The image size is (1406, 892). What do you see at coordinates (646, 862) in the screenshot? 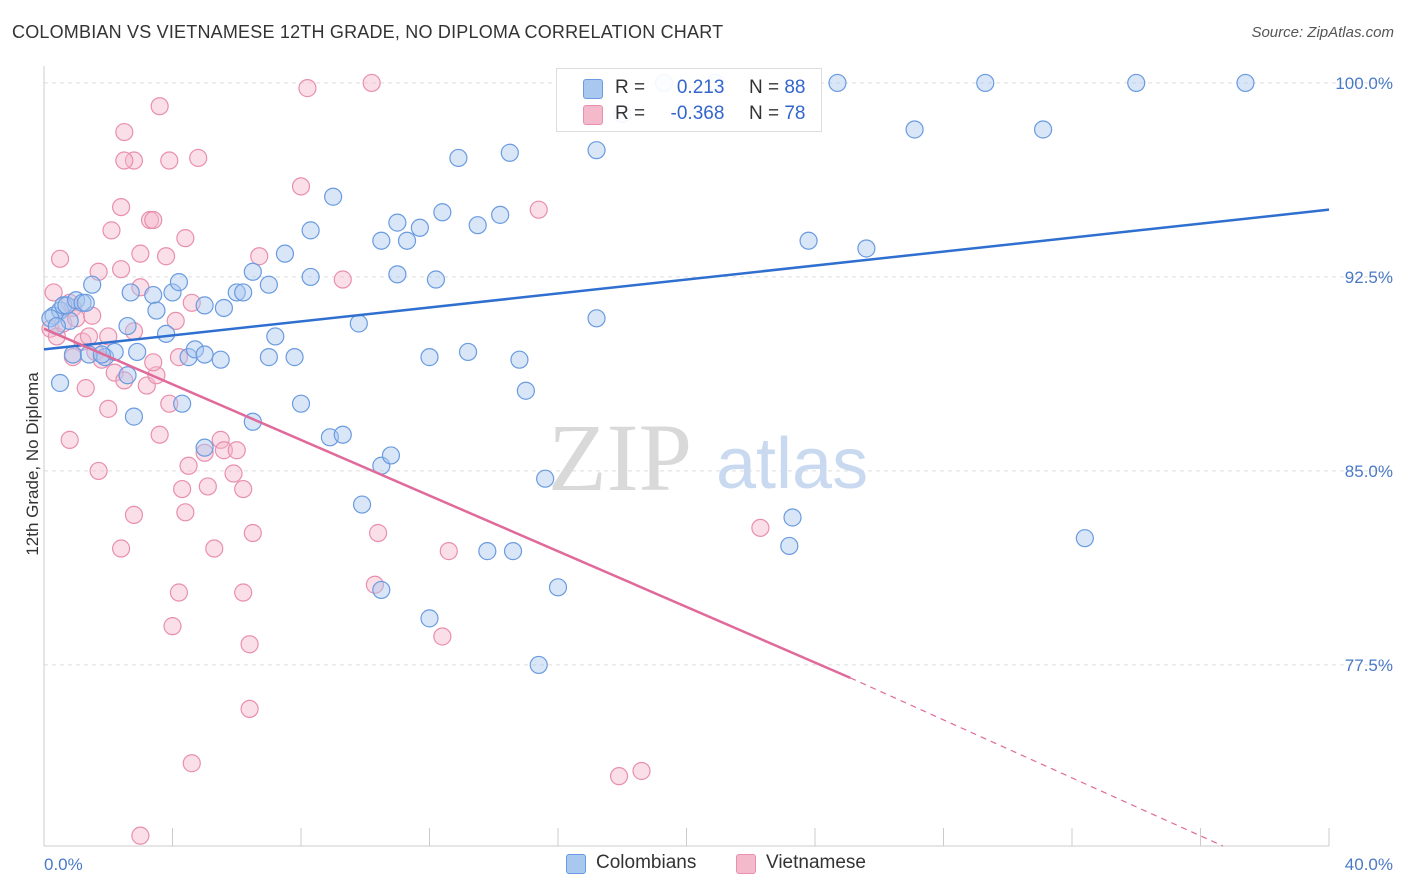
I see `colombians-legend-label: Colombians` at bounding box center [646, 862].